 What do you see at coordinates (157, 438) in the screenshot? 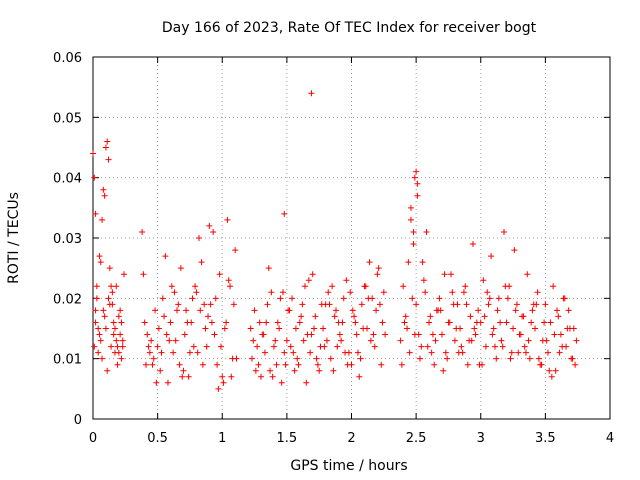
I see `x-tick-label: 0.5` at bounding box center [157, 438].